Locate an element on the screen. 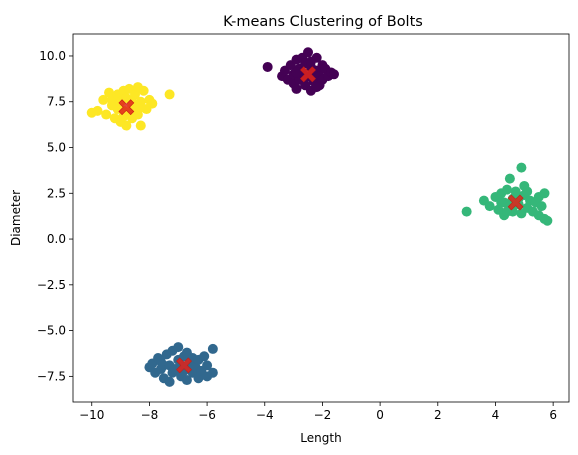  x-tick-label: −6 is located at coordinates (207, 415).